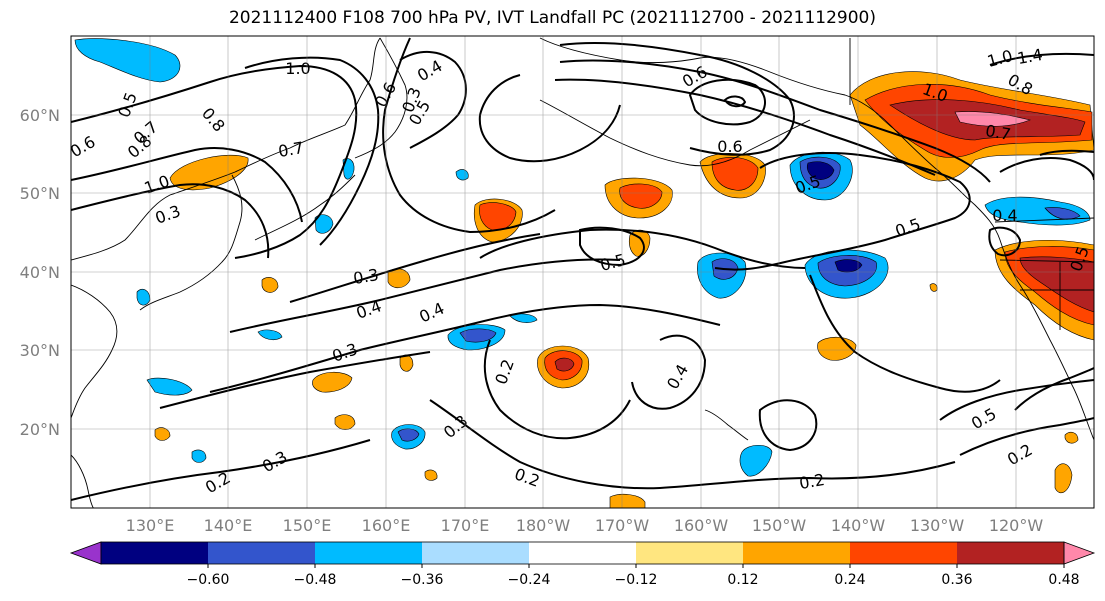  I want to click on contour-label: 0.6, so click(729, 146).